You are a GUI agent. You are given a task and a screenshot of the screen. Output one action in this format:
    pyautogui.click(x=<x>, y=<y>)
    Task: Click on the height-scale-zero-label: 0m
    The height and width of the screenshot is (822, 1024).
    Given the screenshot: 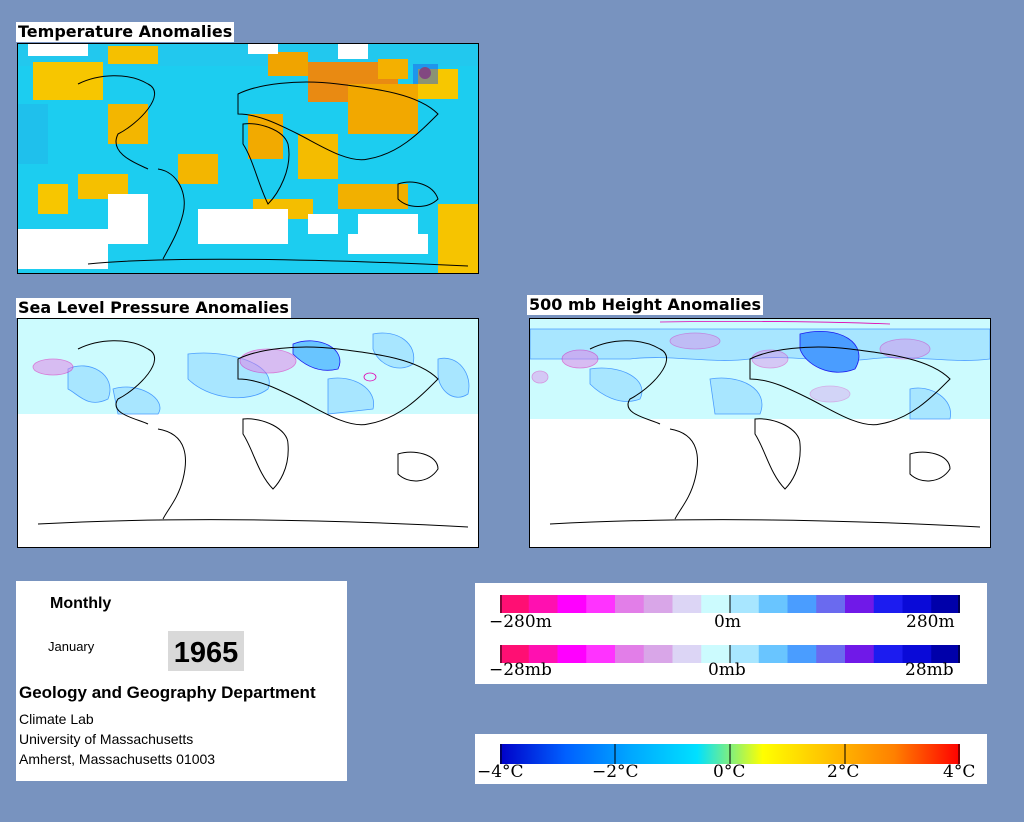 What is the action you would take?
    pyautogui.click(x=727, y=622)
    